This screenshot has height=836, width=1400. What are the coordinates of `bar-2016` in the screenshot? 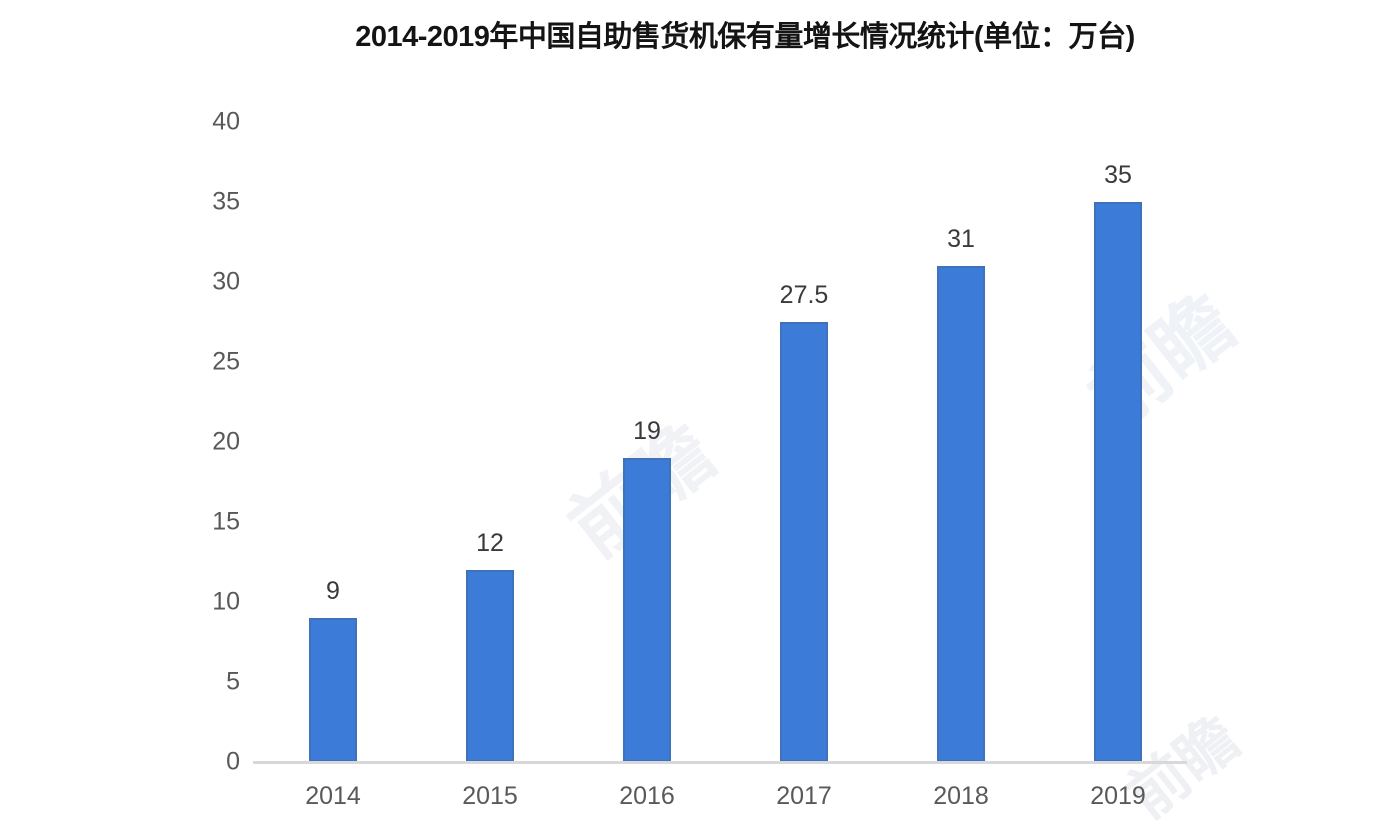 It's located at (647, 610).